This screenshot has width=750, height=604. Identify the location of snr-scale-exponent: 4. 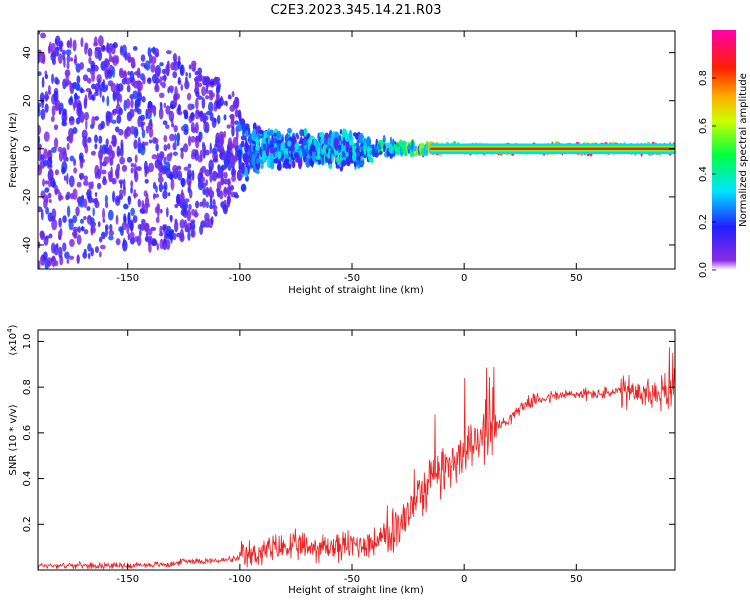
(10, 330).